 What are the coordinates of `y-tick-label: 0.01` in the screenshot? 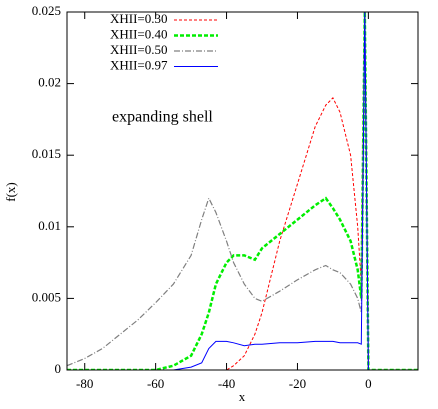 It's located at (49, 225).